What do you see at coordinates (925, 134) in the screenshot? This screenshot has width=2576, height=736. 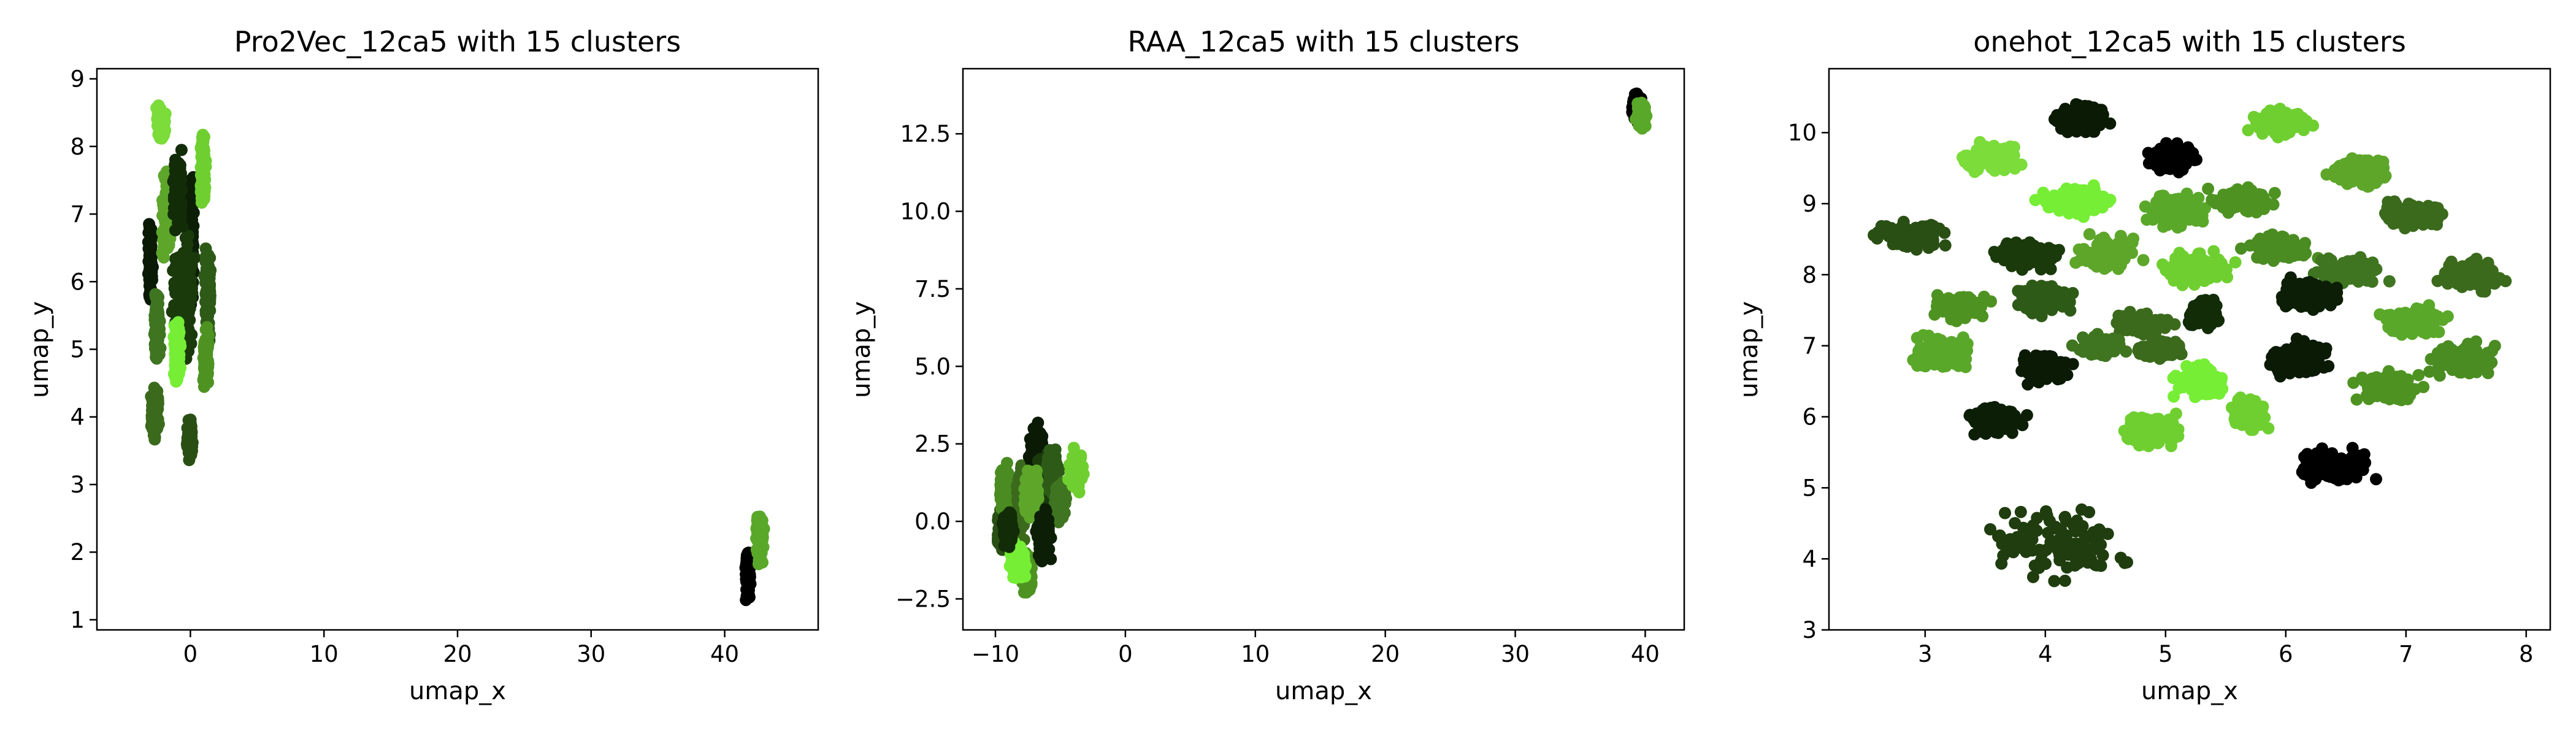 I see `y-tick-label: 12.5` at bounding box center [925, 134].